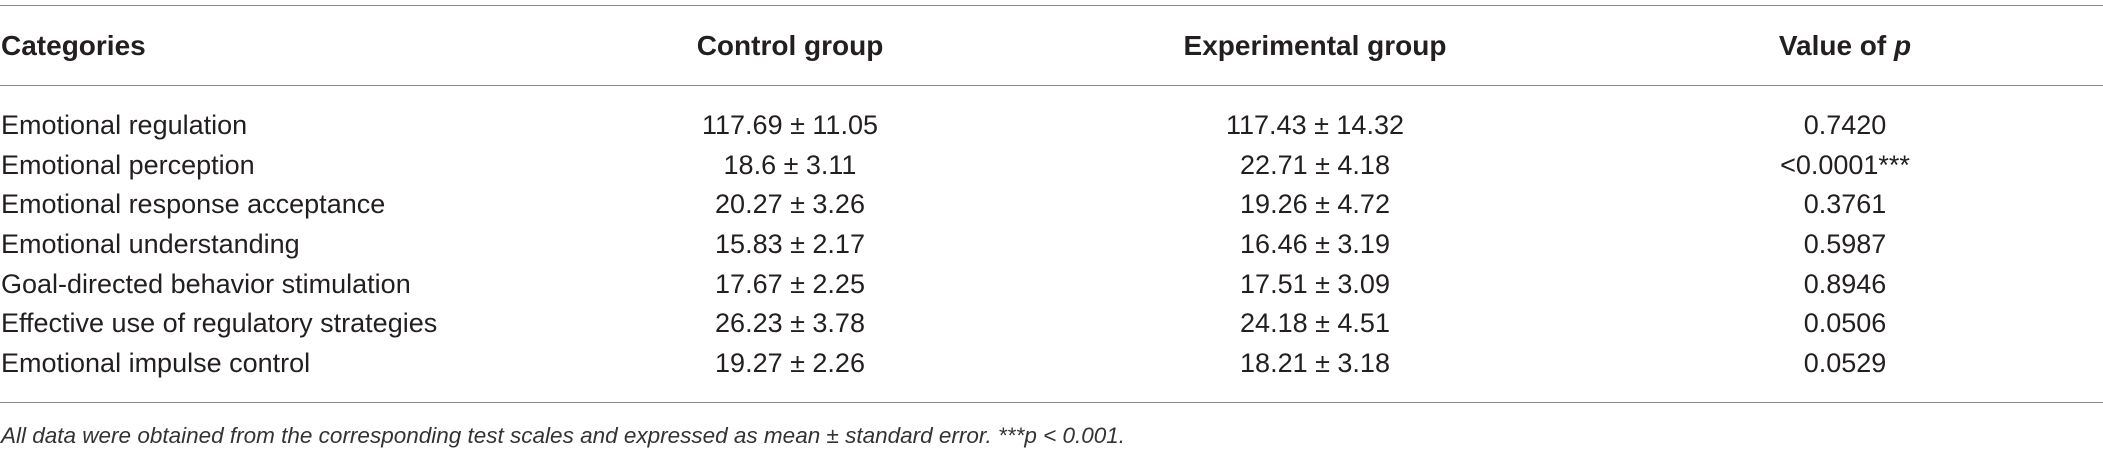 The height and width of the screenshot is (460, 2103). I want to click on row-p-value: 0.3761, so click(1845, 204).